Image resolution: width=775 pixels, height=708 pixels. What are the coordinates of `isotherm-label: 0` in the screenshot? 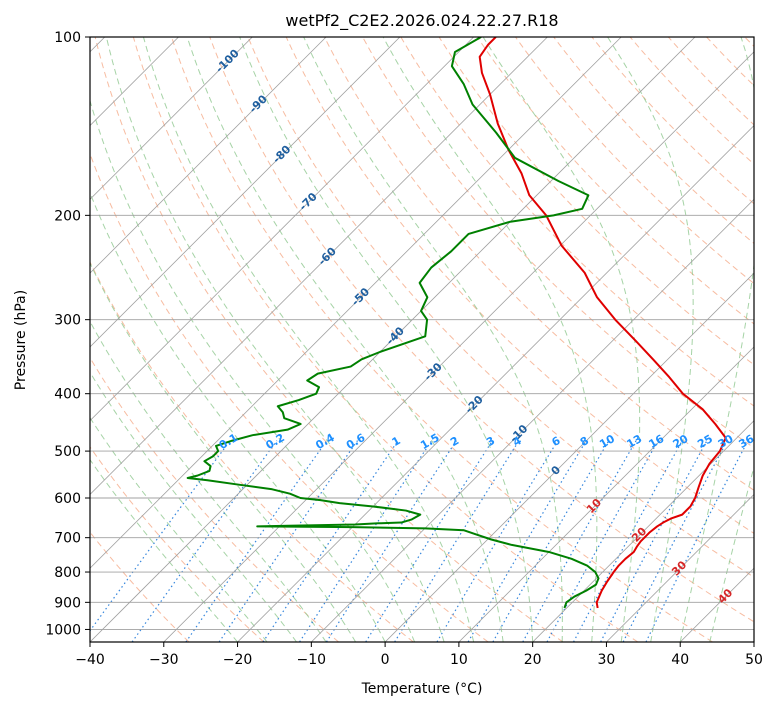 It's located at (556, 470).